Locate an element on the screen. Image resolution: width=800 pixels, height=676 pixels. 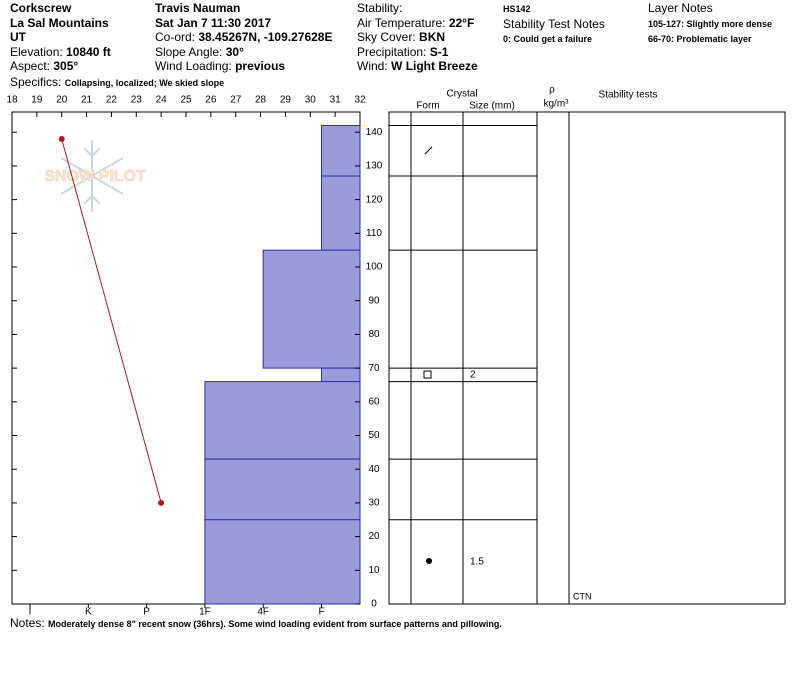
label: Wind: is located at coordinates (372, 66).